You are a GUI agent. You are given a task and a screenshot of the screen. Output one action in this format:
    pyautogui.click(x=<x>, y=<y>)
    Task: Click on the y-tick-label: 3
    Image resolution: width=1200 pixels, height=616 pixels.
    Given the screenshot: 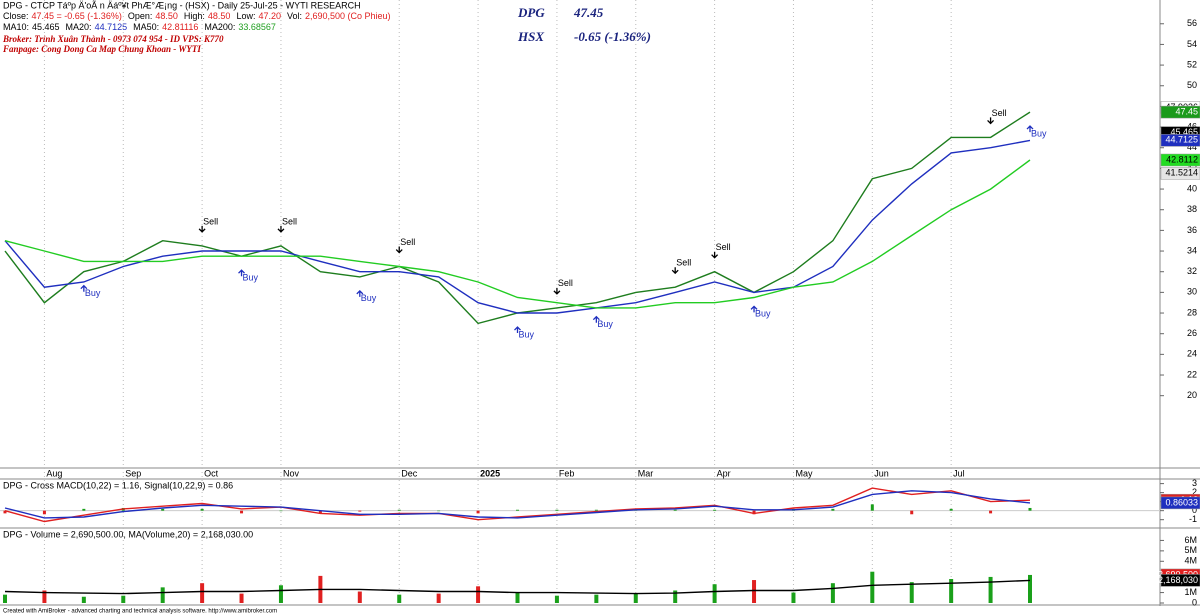 What is the action you would take?
    pyautogui.click(x=1194, y=483)
    